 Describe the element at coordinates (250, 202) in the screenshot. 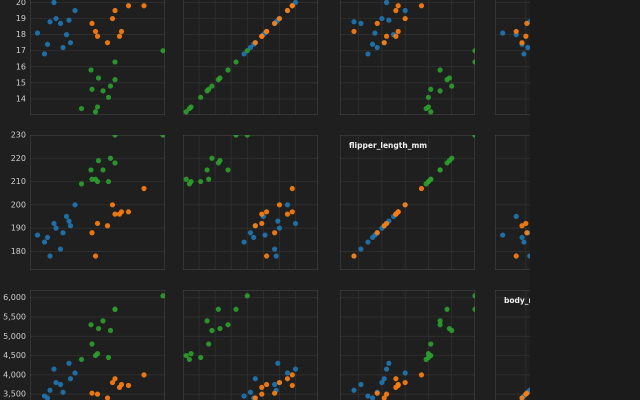

I see `panel` at that location.